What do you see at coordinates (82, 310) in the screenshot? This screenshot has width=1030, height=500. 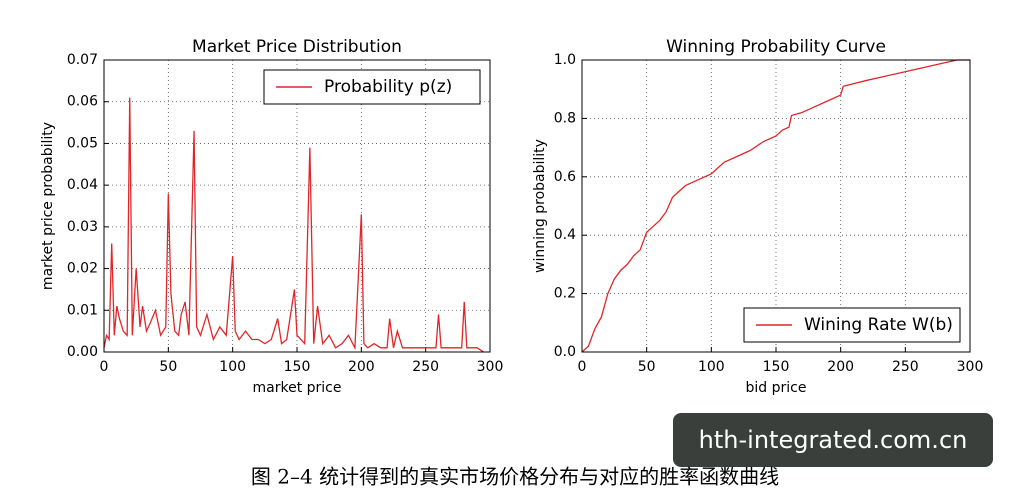 I see `y-tick-label: 0.01` at bounding box center [82, 310].